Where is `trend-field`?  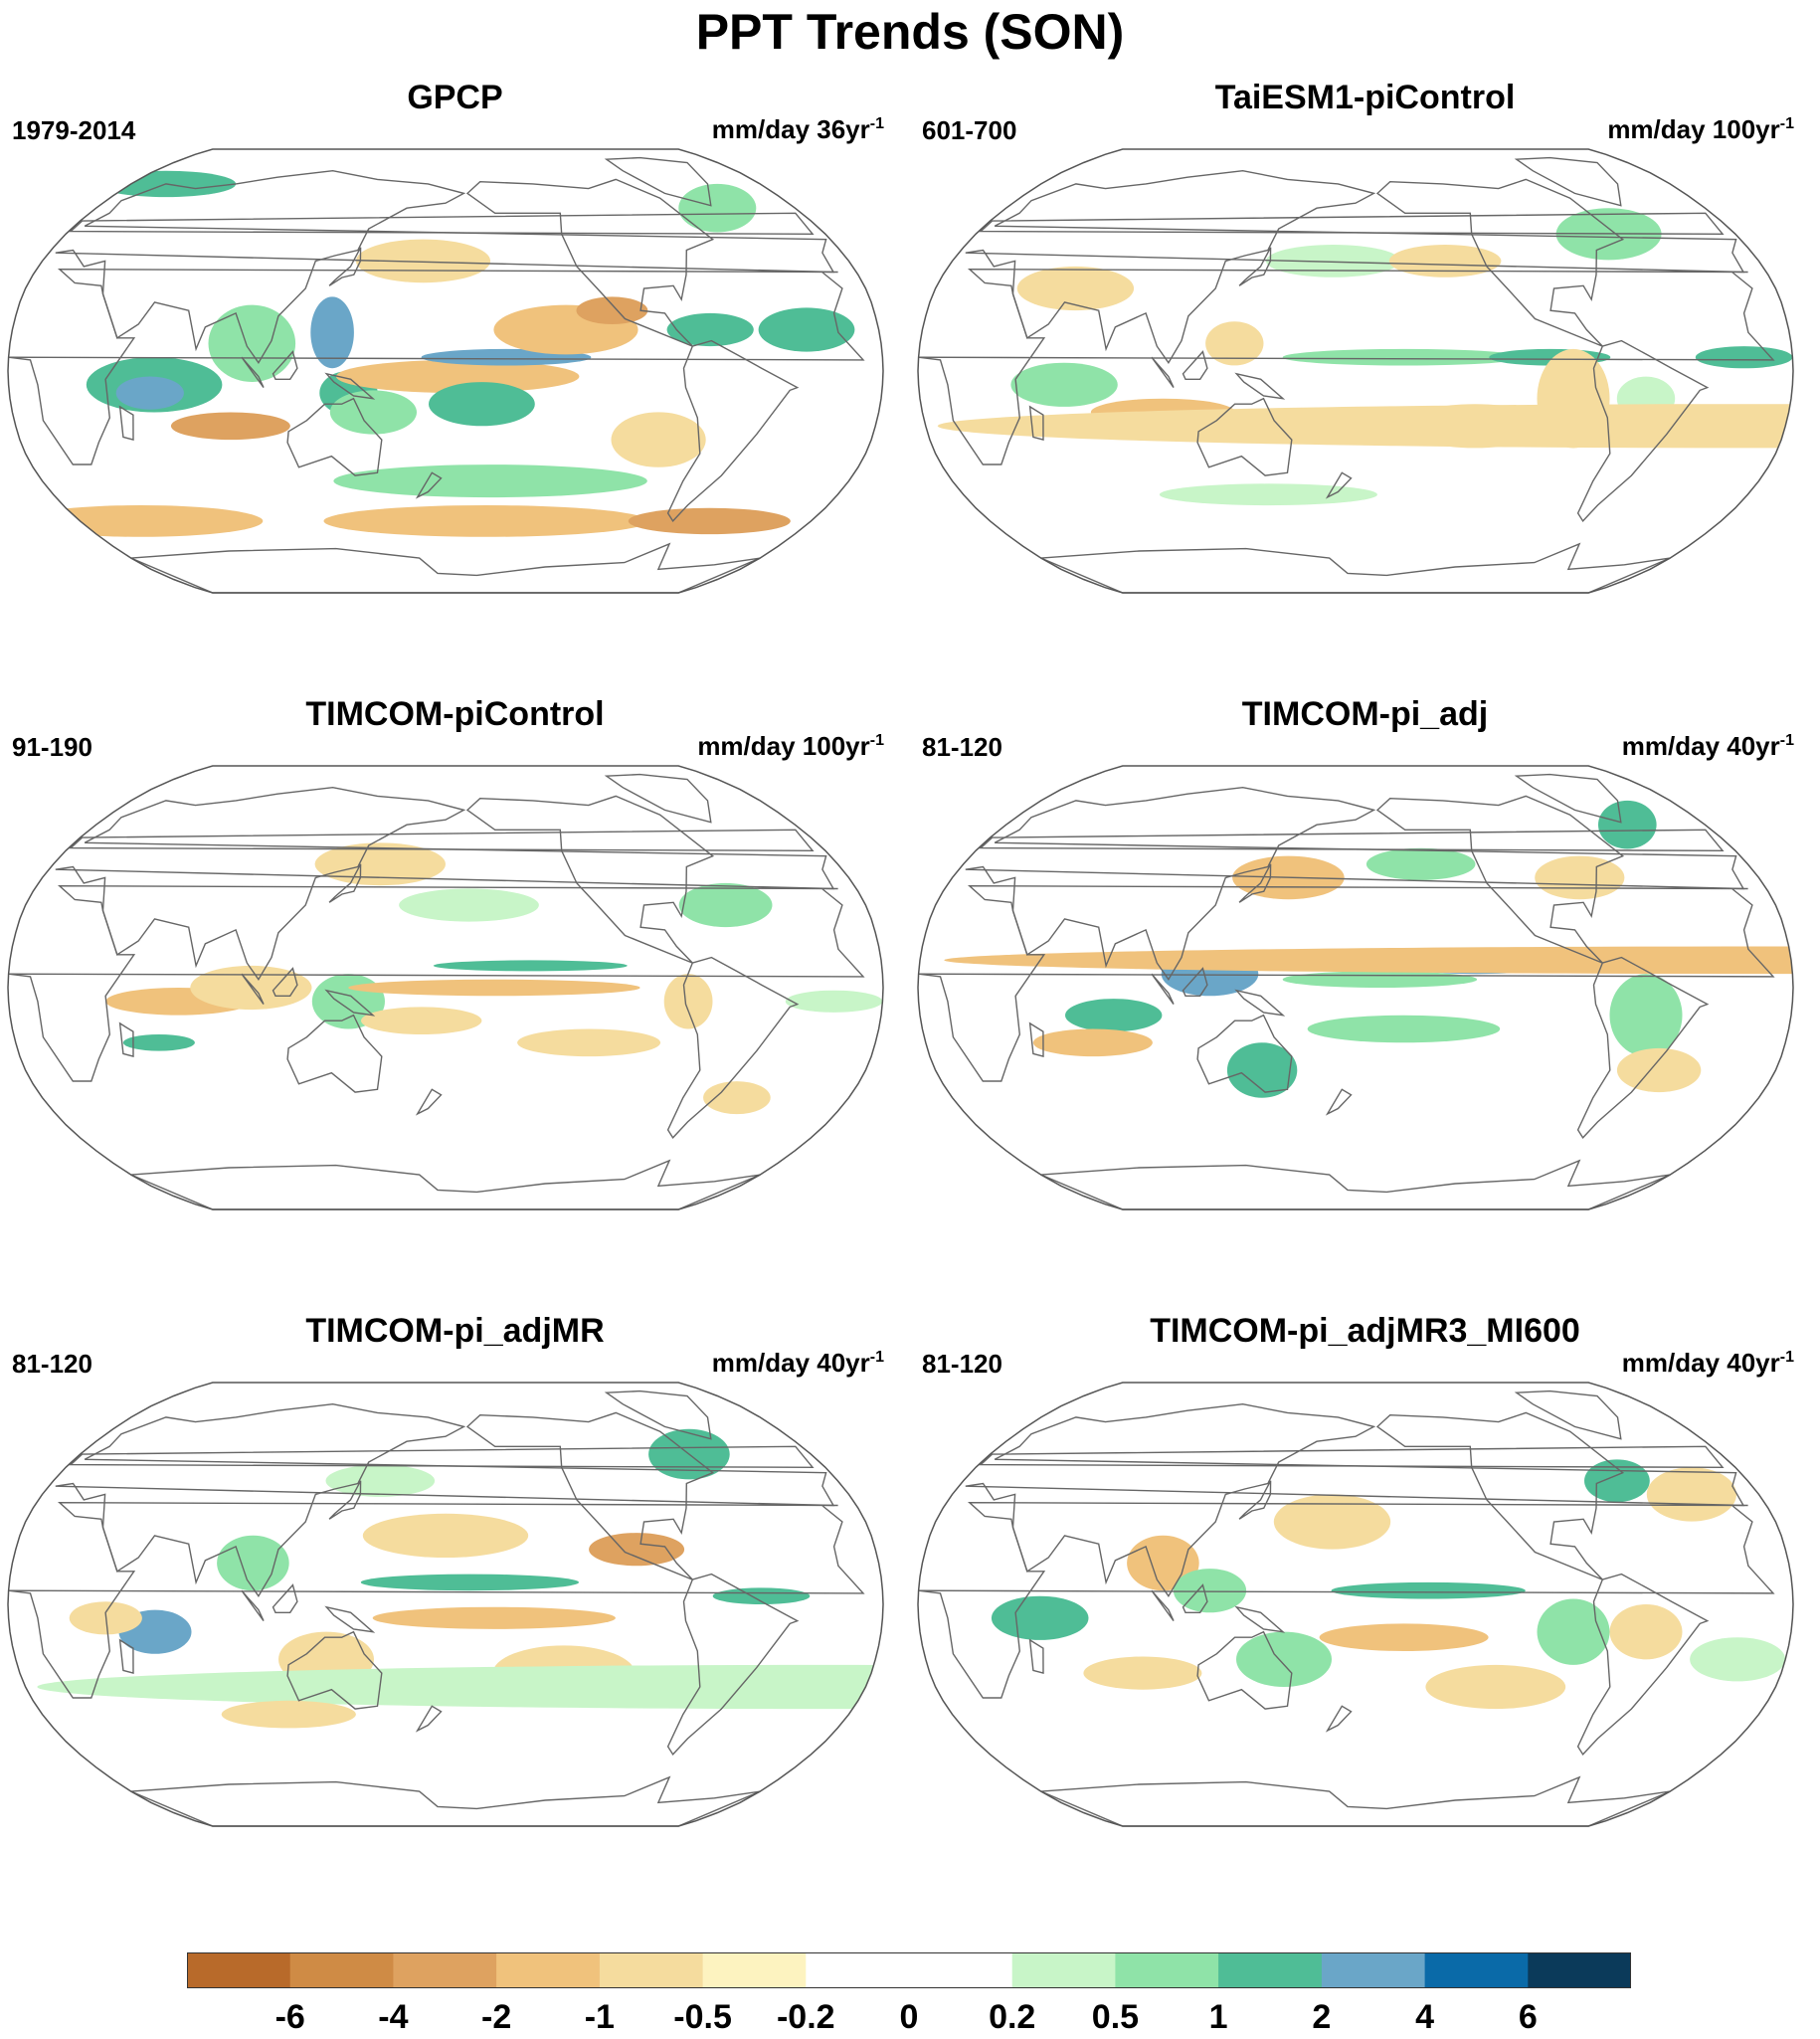 trend-field is located at coordinates (460, 1578).